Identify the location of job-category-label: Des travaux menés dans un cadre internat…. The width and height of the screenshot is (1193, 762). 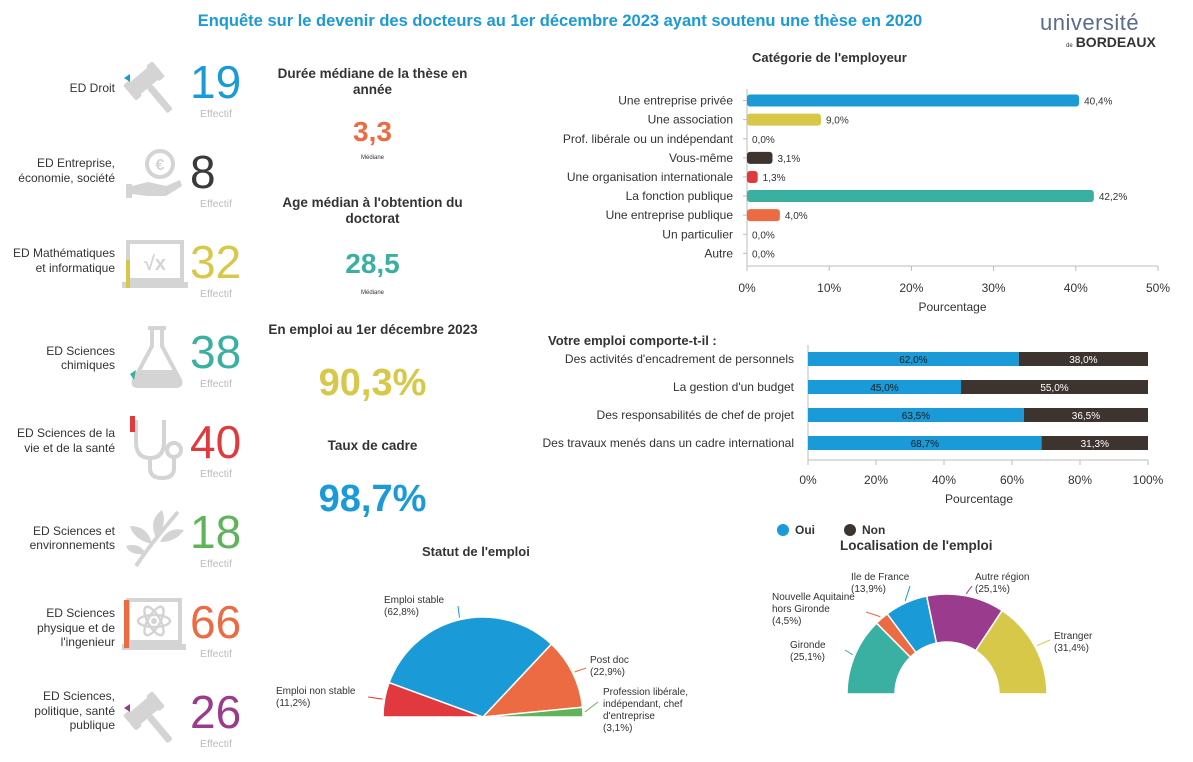
(668, 443).